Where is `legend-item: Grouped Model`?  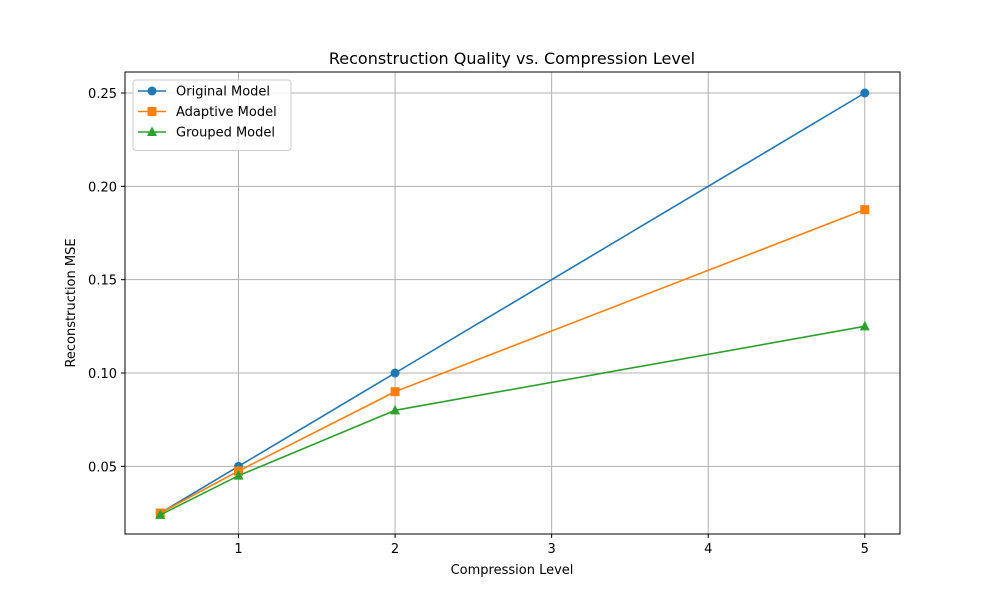
legend-item: Grouped Model is located at coordinates (206, 133).